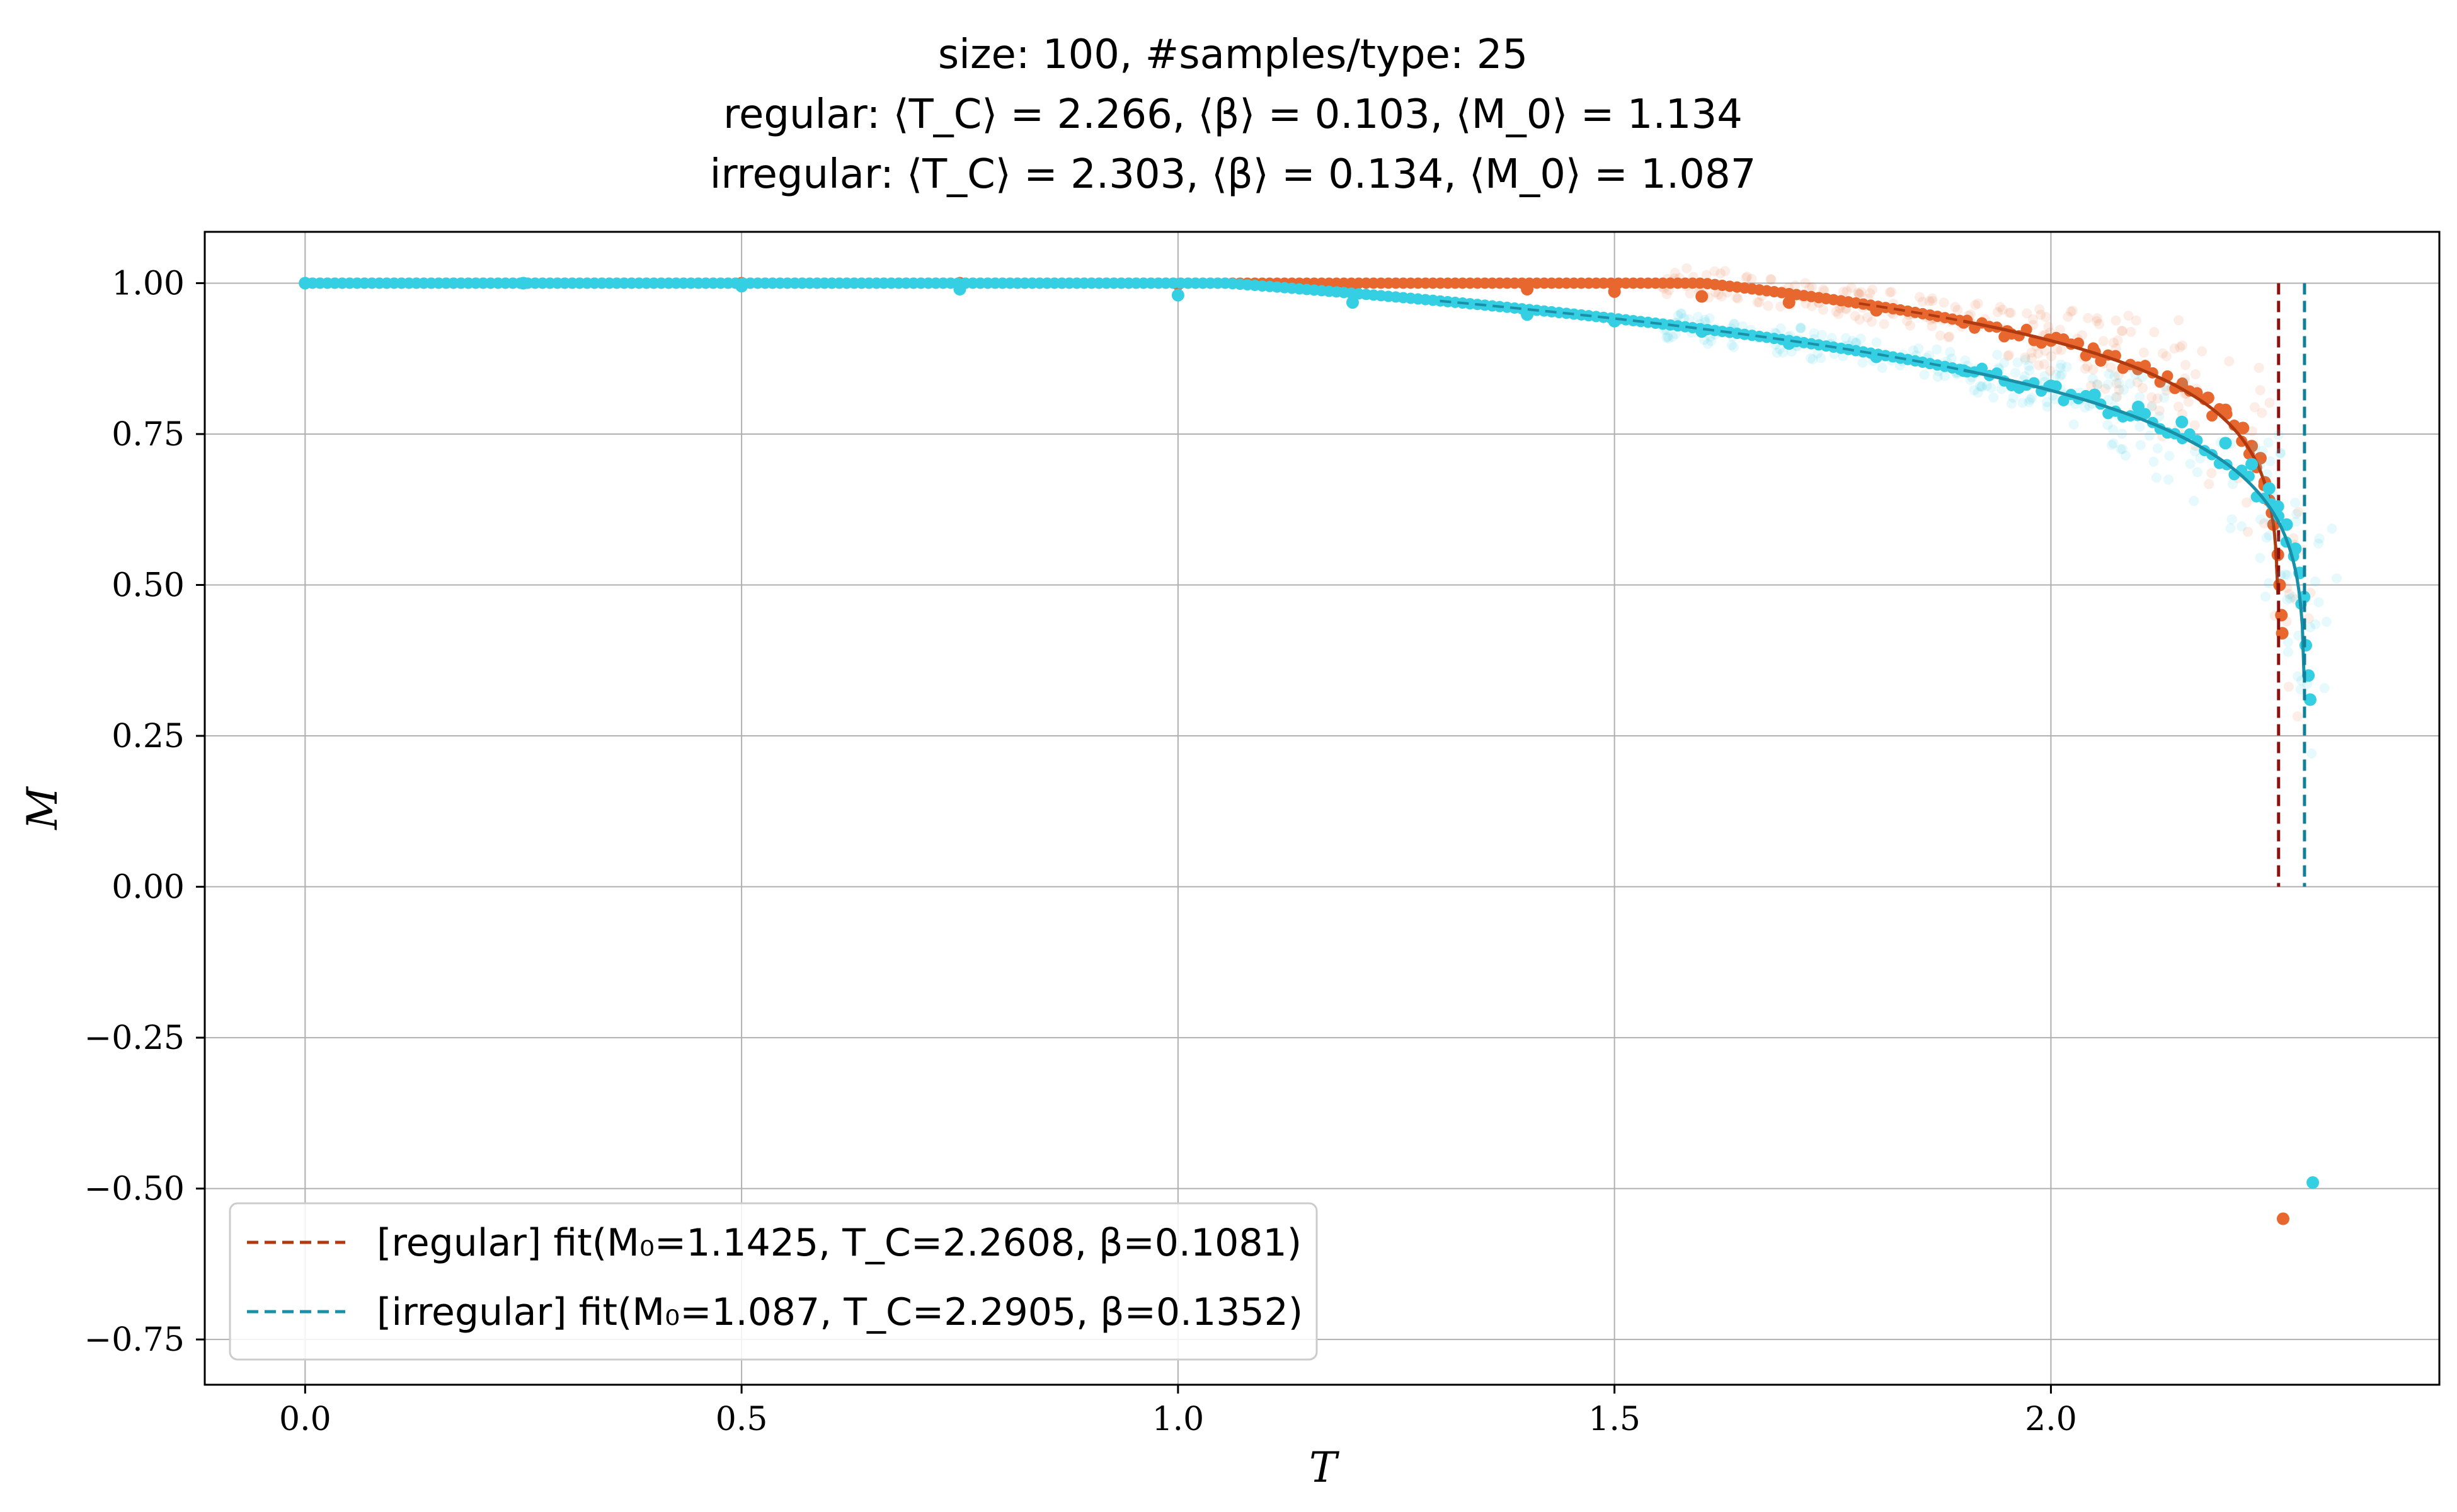 This screenshot has height=1512, width=2457. Describe the element at coordinates (2134, 523) in the screenshot. I see `fit-curve-irregular` at that location.